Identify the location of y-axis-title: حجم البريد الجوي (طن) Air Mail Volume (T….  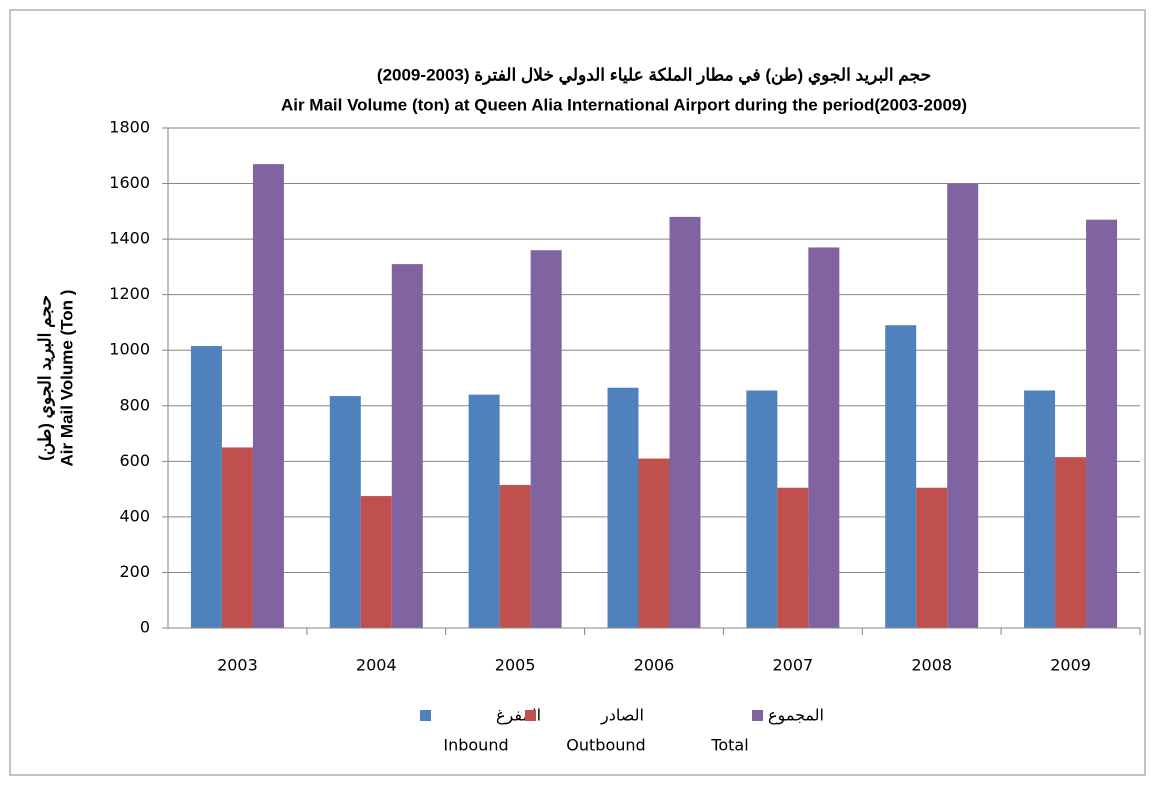
(55, 378).